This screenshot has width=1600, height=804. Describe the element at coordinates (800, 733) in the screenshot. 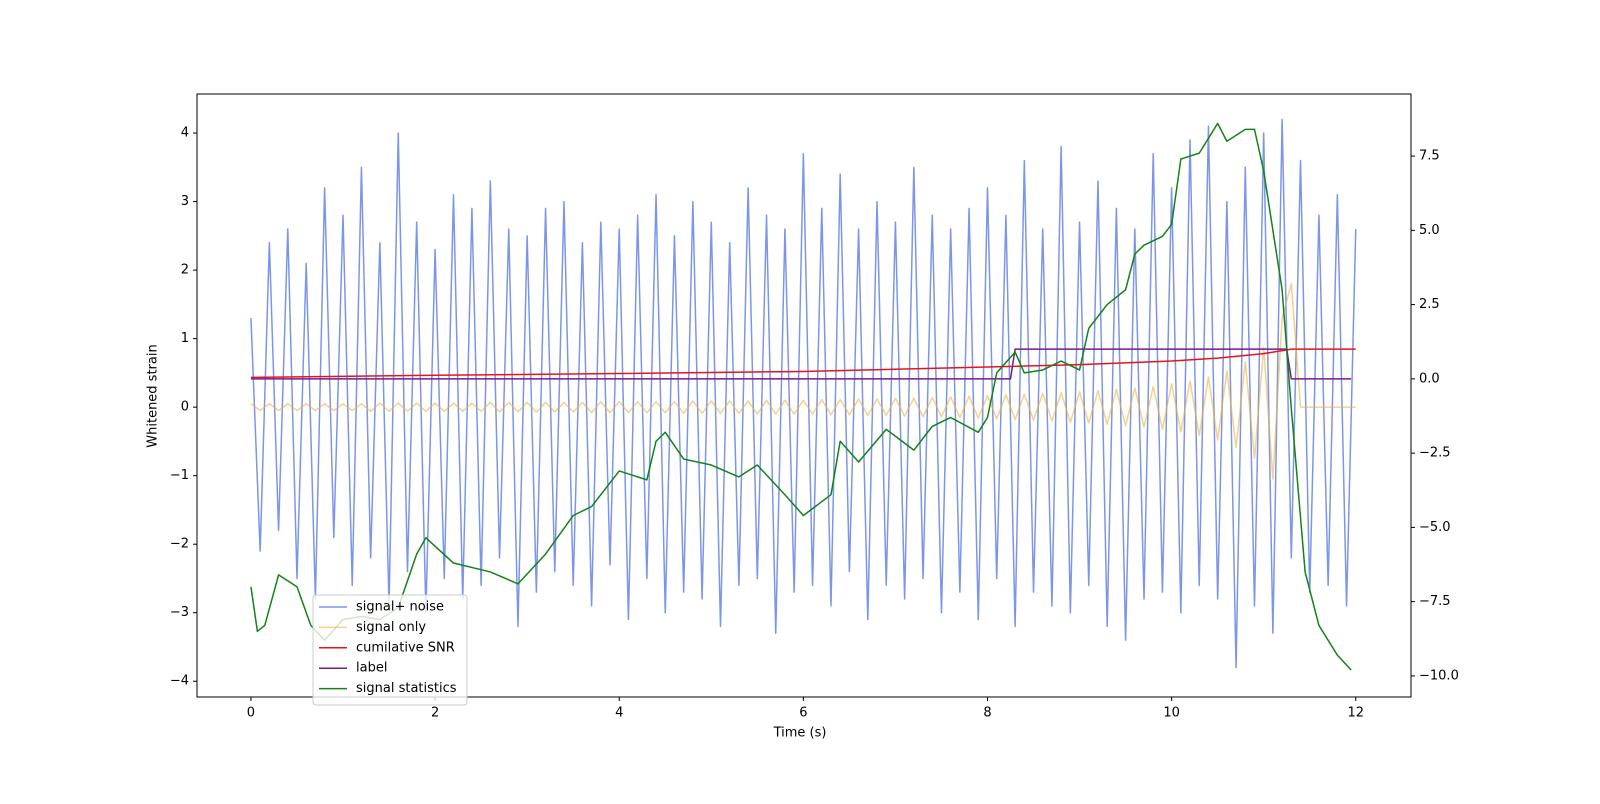

I see `x-axis-label: Time (s)` at that location.